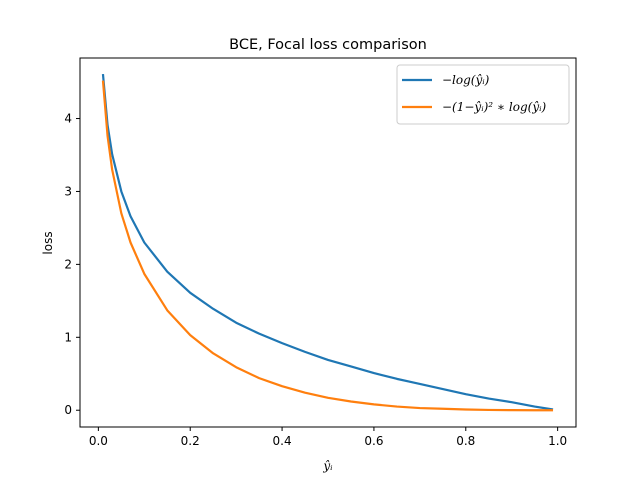 Image resolution: width=640 pixels, height=480 pixels. I want to click on y-tick-label: 3, so click(68, 191).